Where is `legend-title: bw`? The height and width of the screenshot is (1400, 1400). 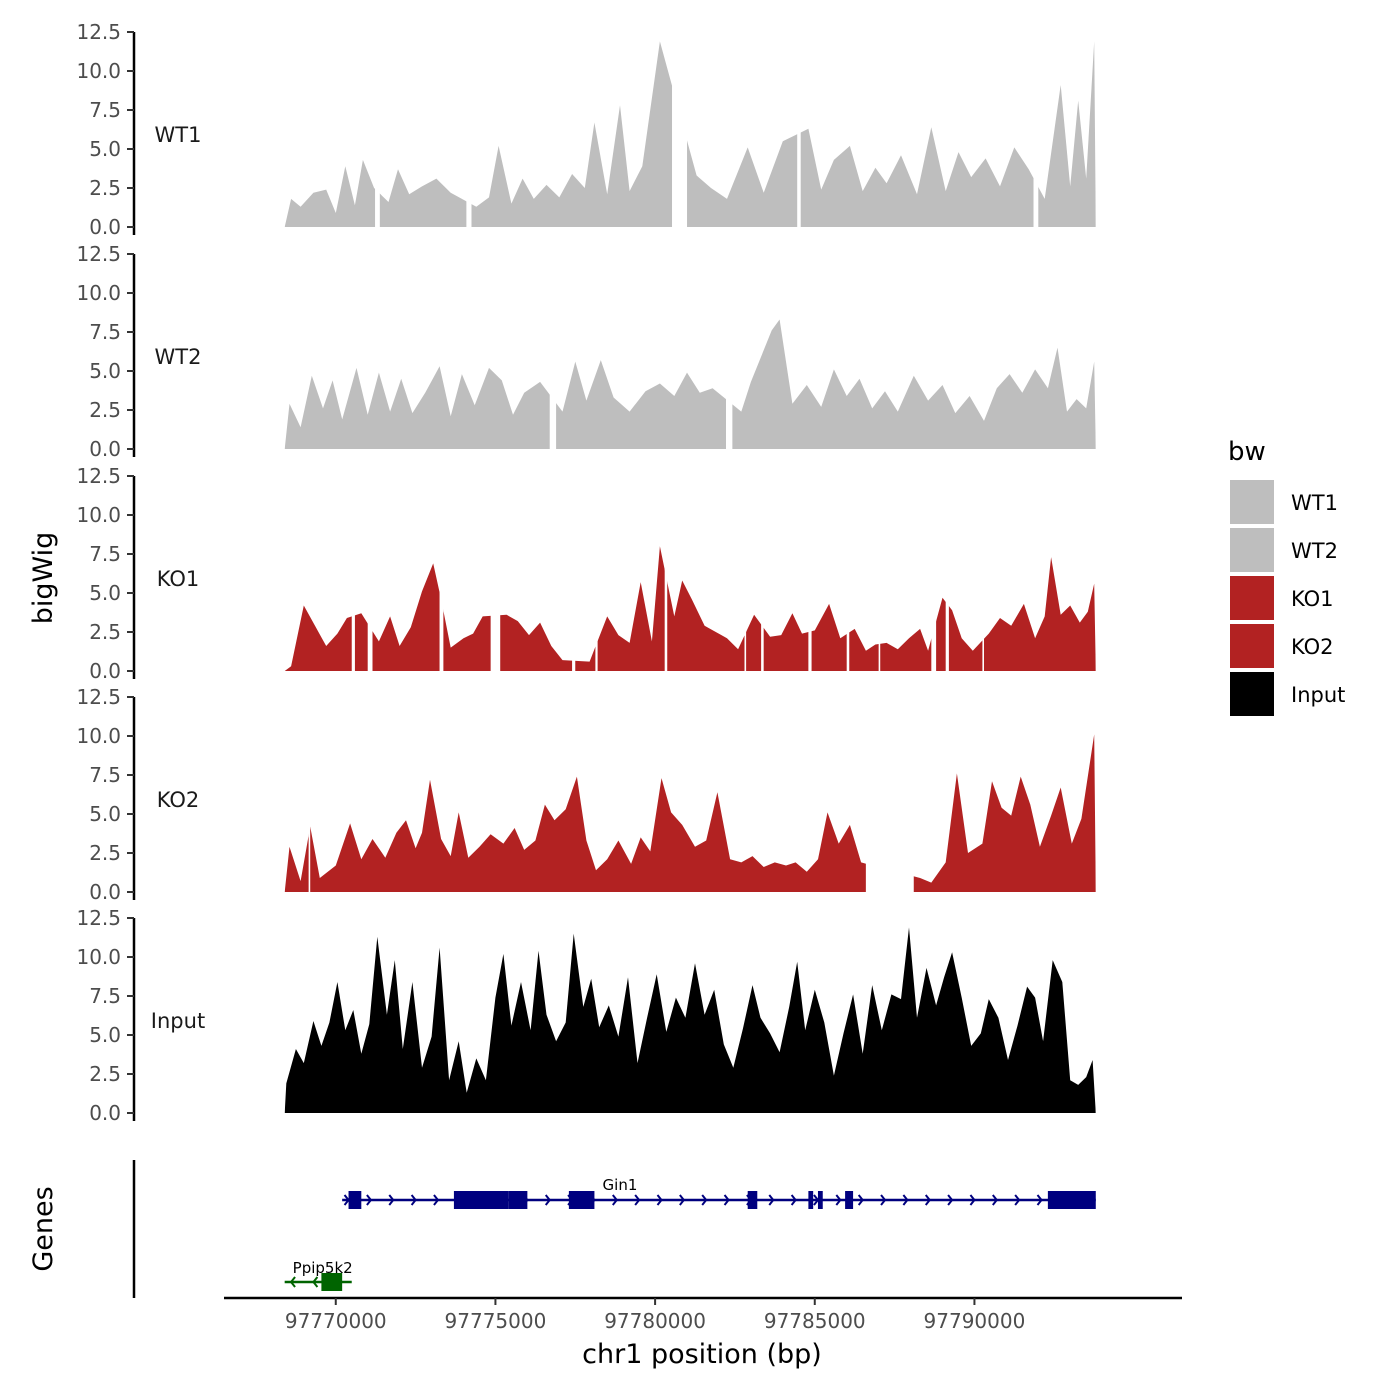 legend-title: bw is located at coordinates (1247, 452).